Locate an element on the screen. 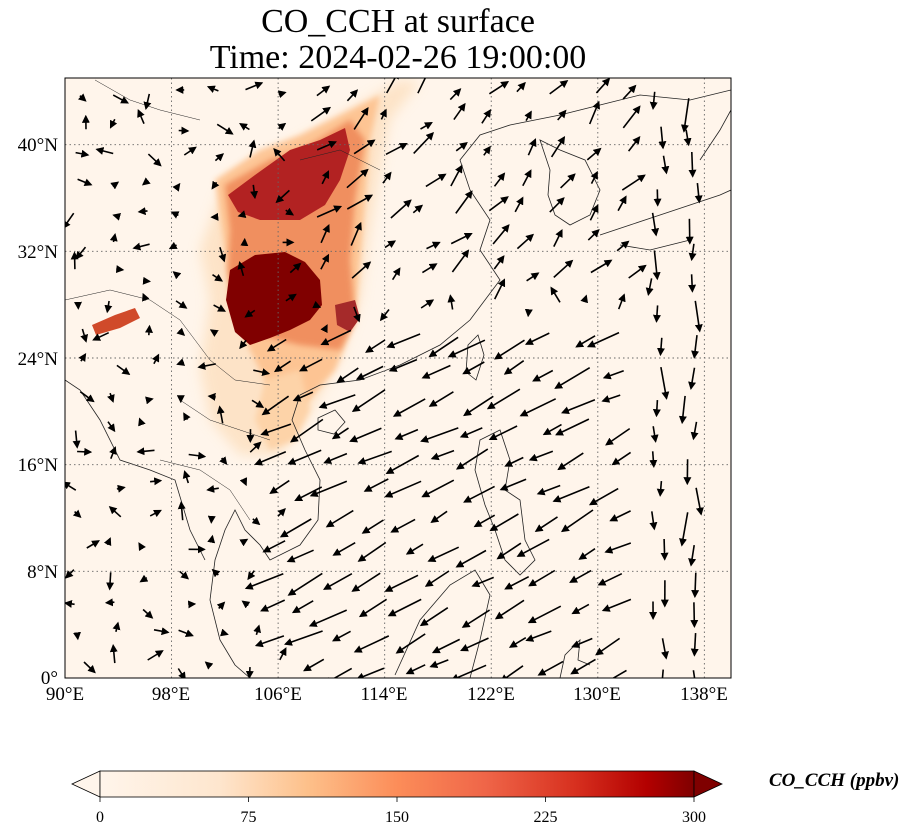 The height and width of the screenshot is (836, 921). sulawesi is located at coordinates (575, 658).